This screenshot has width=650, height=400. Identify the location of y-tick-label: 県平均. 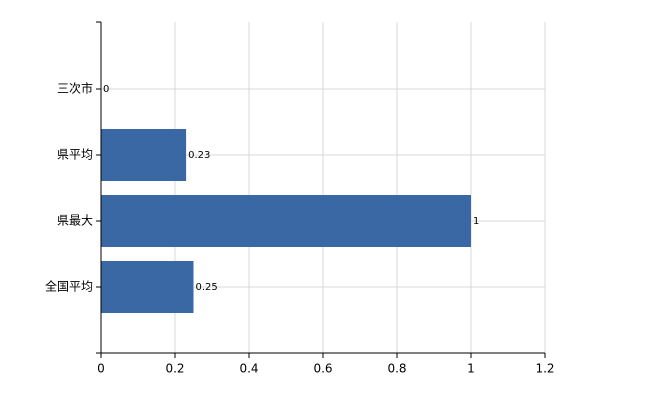
(75, 155).